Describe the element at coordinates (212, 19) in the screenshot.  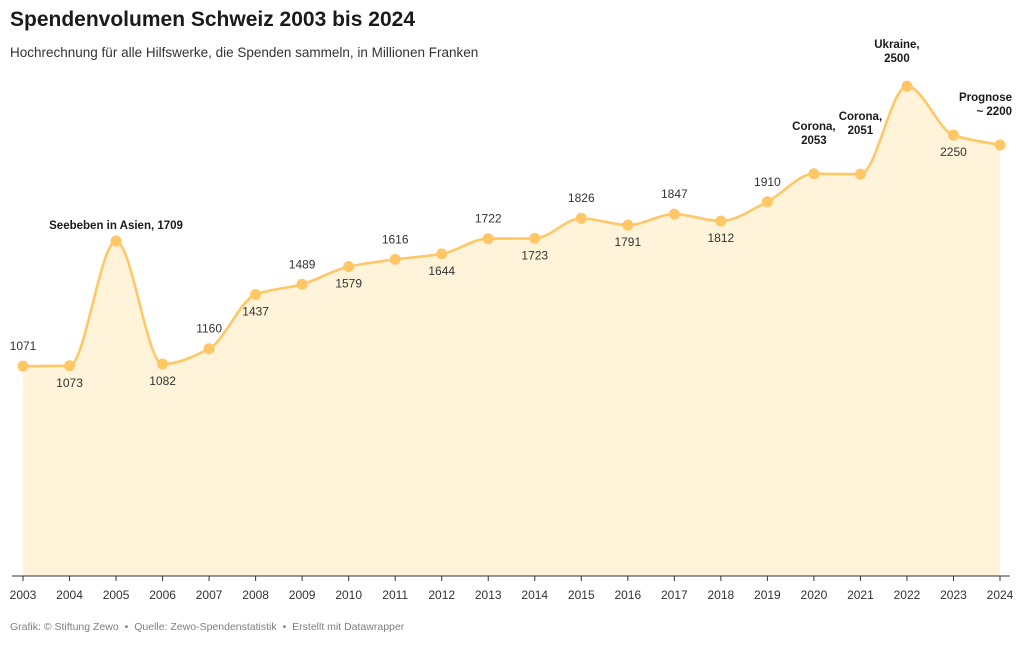
I see `chart-title: Spendenvolumen Schweiz 2003 bis 2024` at that location.